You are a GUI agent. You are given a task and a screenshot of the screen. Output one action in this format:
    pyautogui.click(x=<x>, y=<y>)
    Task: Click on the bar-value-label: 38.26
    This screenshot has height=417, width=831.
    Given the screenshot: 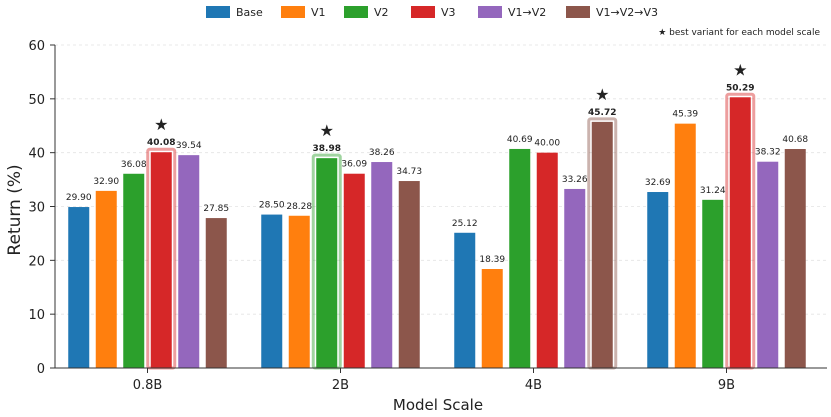 What is the action you would take?
    pyautogui.click(x=382, y=153)
    